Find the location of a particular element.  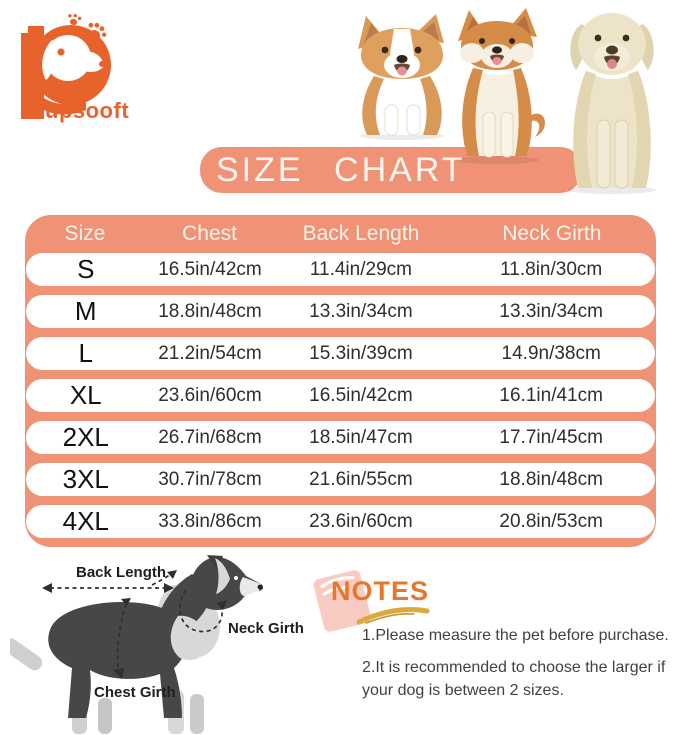

table-row: 3XL 30.7in/78cm 21.6in/55cm 18.8in/48cm is located at coordinates (340, 479).